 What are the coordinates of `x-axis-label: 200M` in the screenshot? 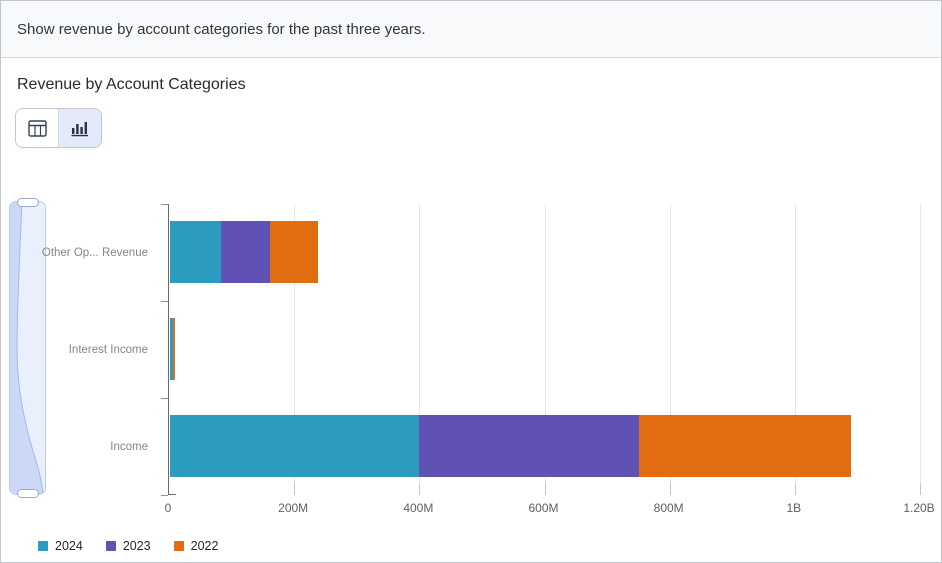 It's located at (293, 508).